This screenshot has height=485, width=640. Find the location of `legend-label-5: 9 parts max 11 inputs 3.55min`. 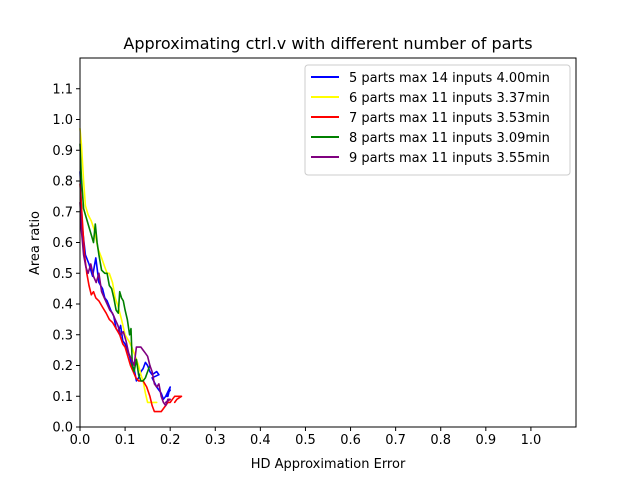

legend-label-5: 9 parts max 11 inputs 3.55min is located at coordinates (449, 158).